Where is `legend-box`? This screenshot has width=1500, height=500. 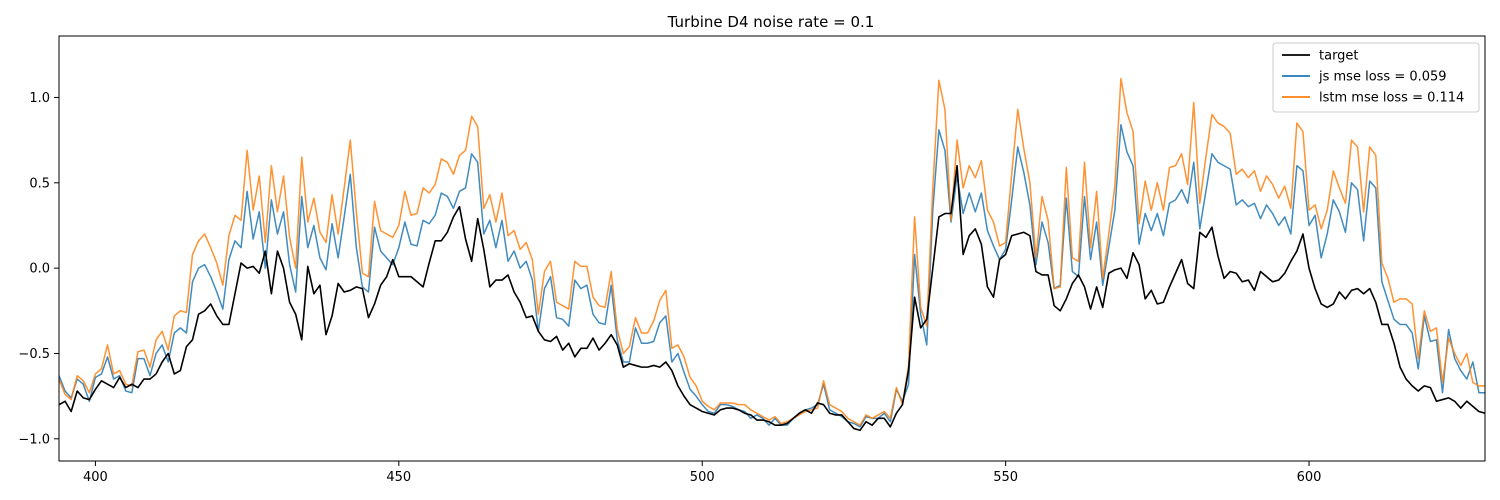
legend-box is located at coordinates (1376, 77).